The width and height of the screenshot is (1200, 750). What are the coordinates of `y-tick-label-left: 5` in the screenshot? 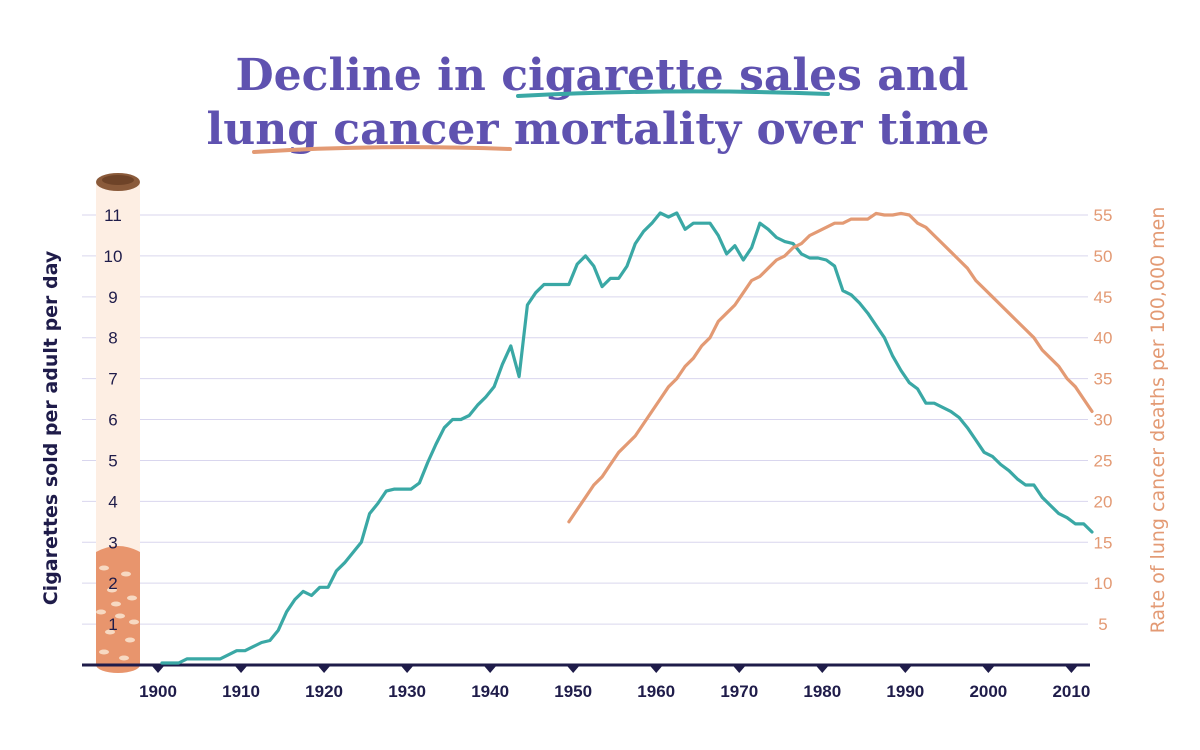 It's located at (112, 460).